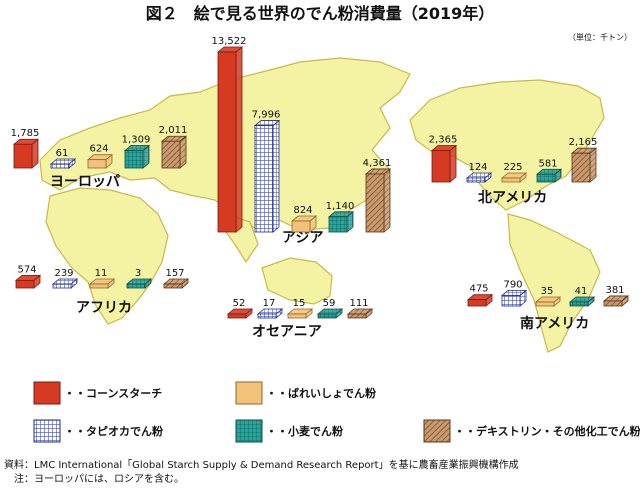  Describe the element at coordinates (249, 431) in the screenshot. I see `legend-swatch-wheat` at that location.